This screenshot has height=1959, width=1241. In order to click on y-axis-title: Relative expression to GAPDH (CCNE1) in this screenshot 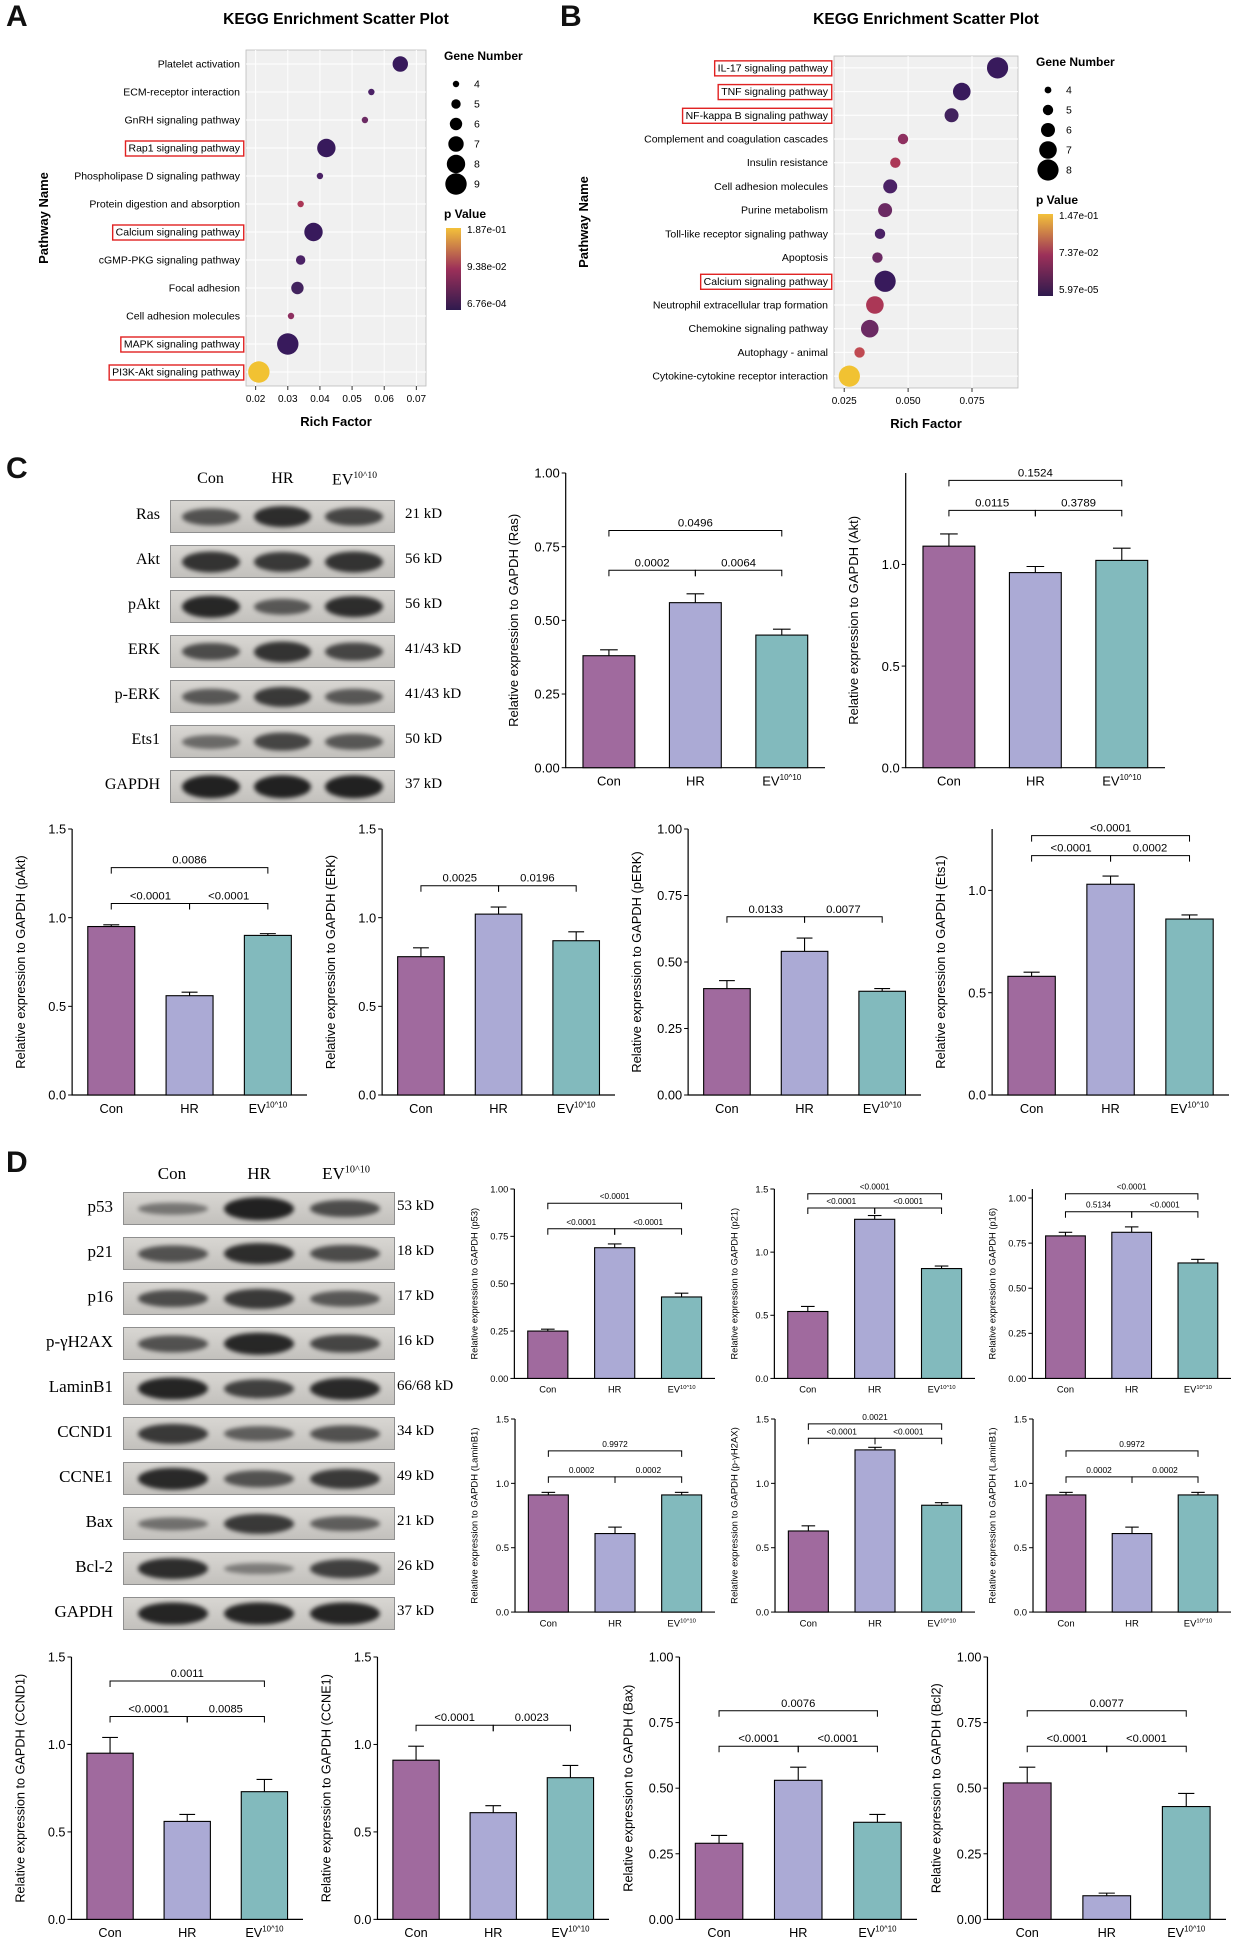, I will do `click(327, 1788)`.